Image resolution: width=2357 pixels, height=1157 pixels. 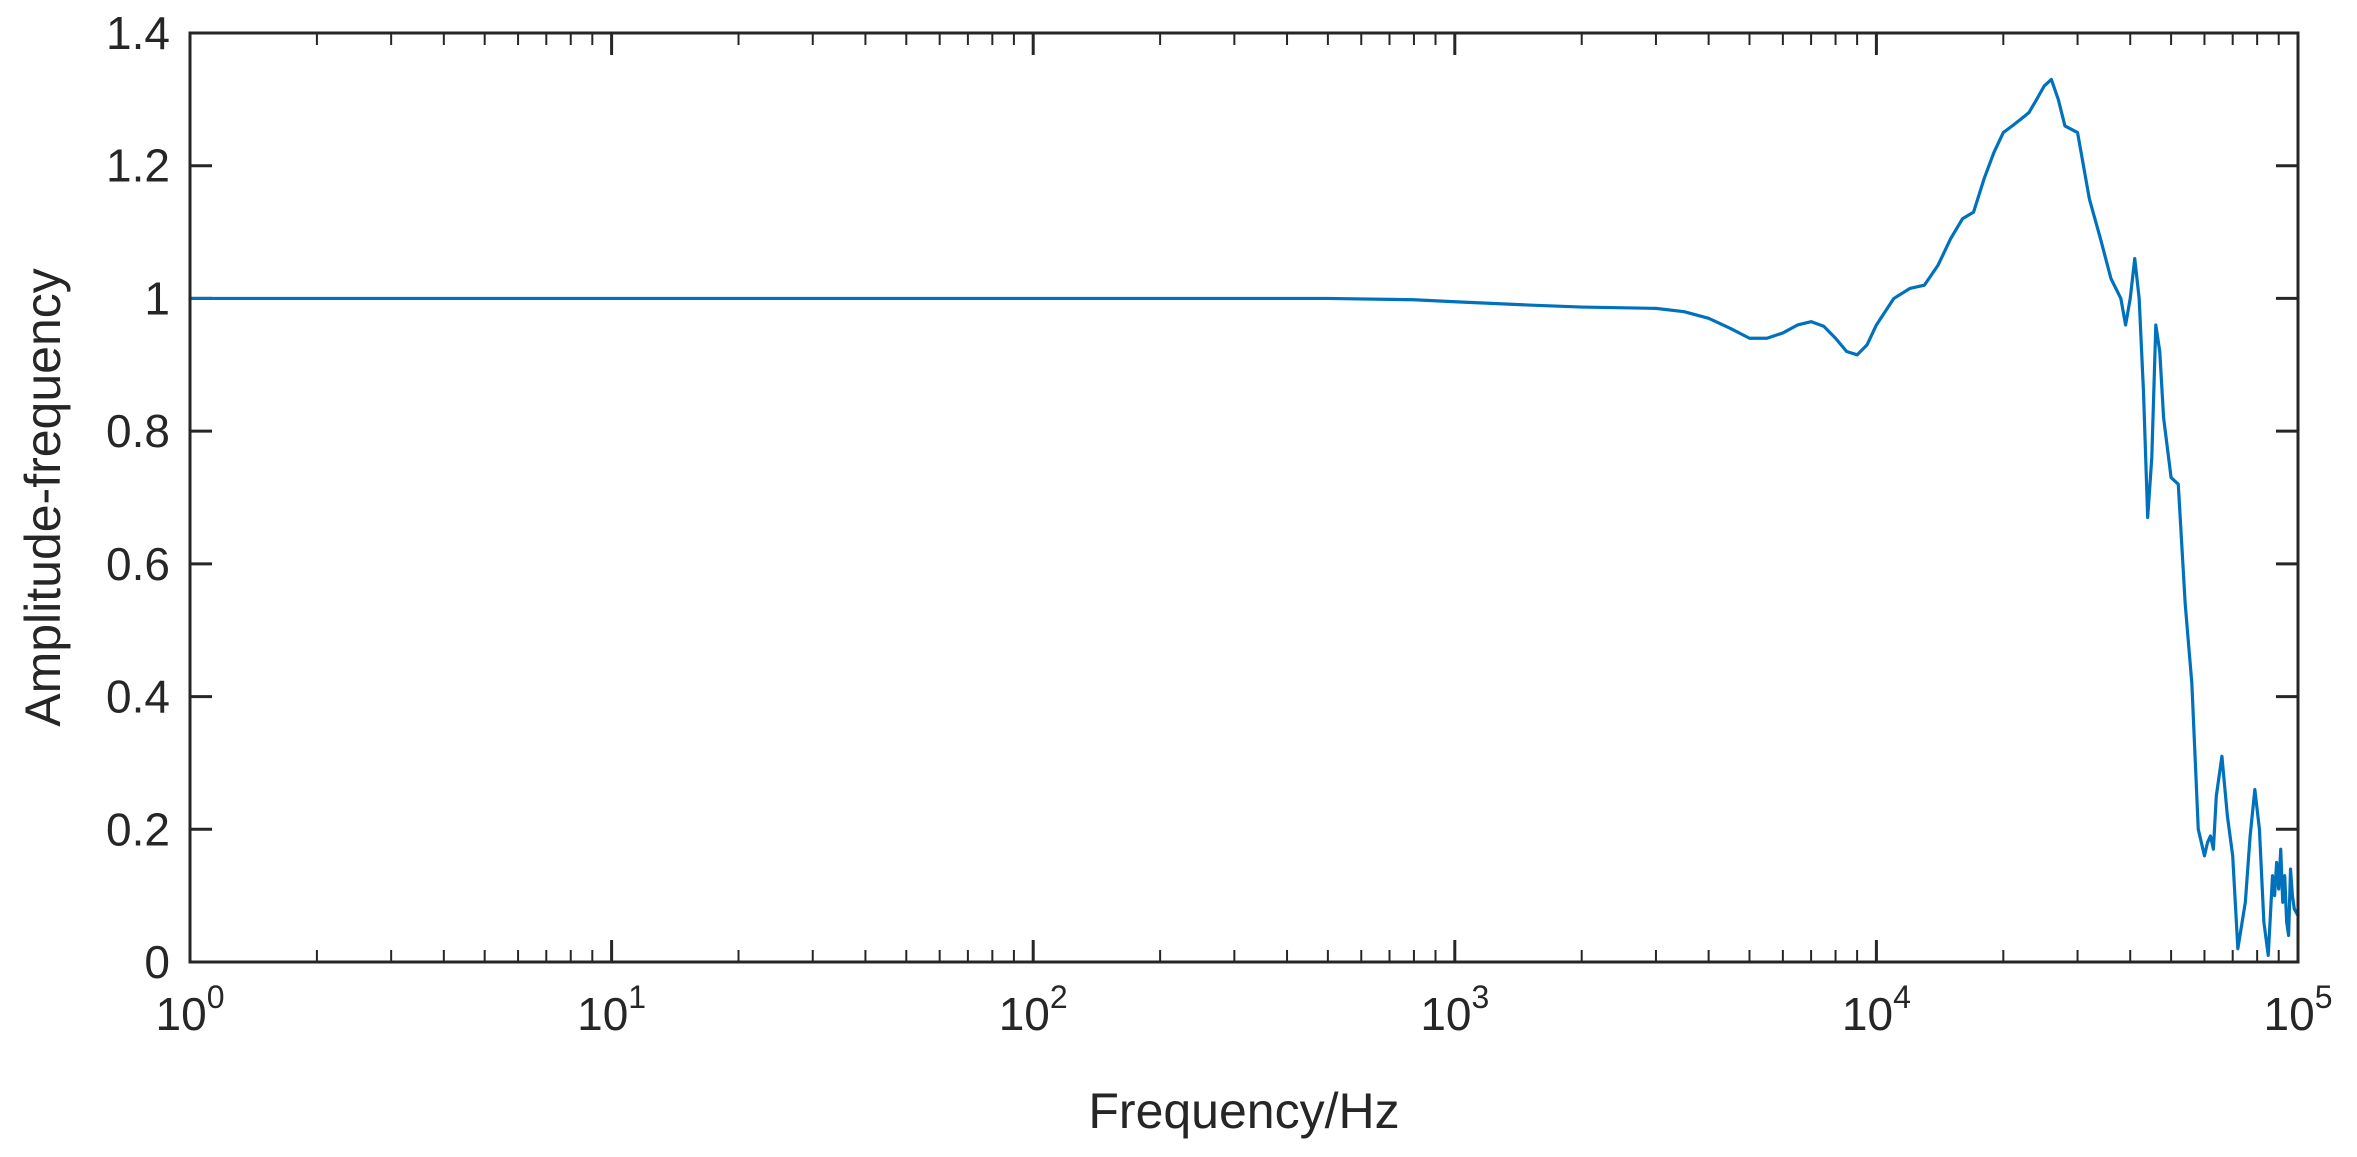 What do you see at coordinates (1454, 1009) in the screenshot?
I see `x-tick-label: 10³` at bounding box center [1454, 1009].